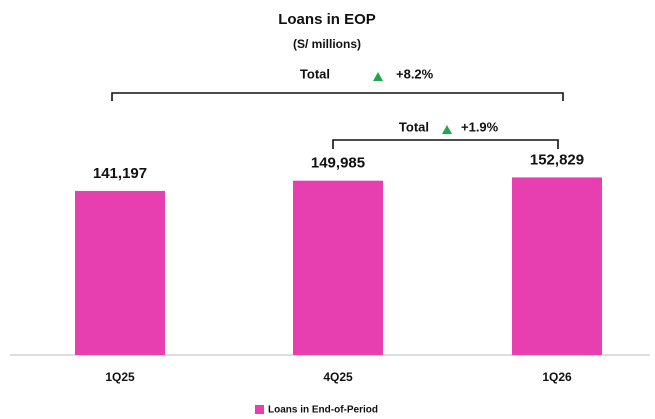  What do you see at coordinates (323, 410) in the screenshot?
I see `legend-label: Loans in End-of-Period` at bounding box center [323, 410].